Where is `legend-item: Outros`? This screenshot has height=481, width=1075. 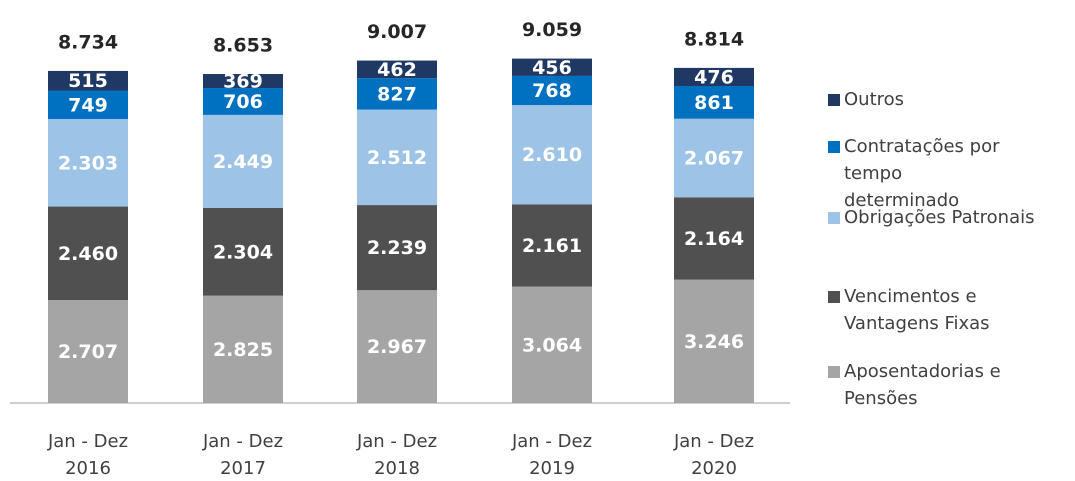
legend-item: Outros is located at coordinates (866, 99).